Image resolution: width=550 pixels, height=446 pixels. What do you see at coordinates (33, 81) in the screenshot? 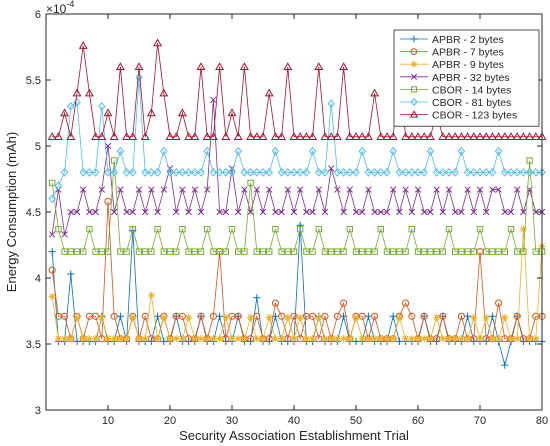
I see `y-tick-label: 5.5` at bounding box center [33, 81].